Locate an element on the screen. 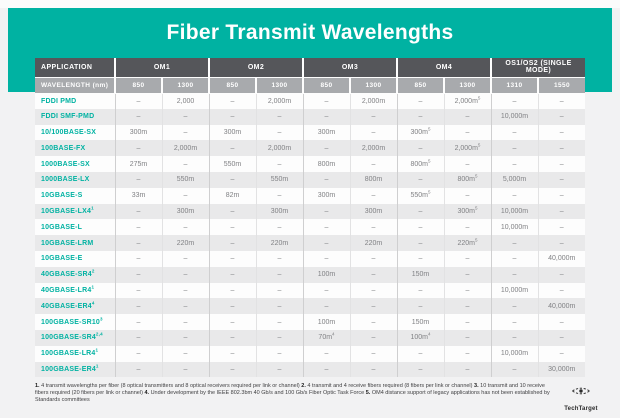  distance-cell: 2,000 is located at coordinates (185, 101).